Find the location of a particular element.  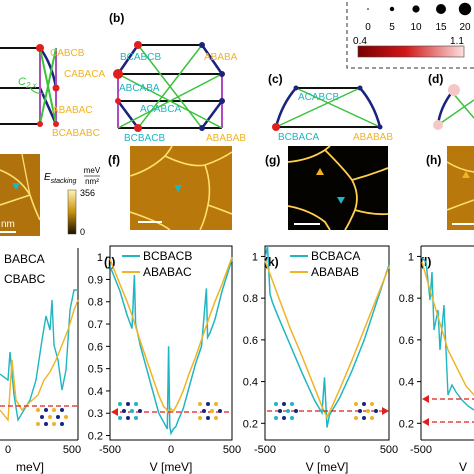

panel-i-plot: BABCA CBABC 0 500 meV] is located at coordinates (40, 361).